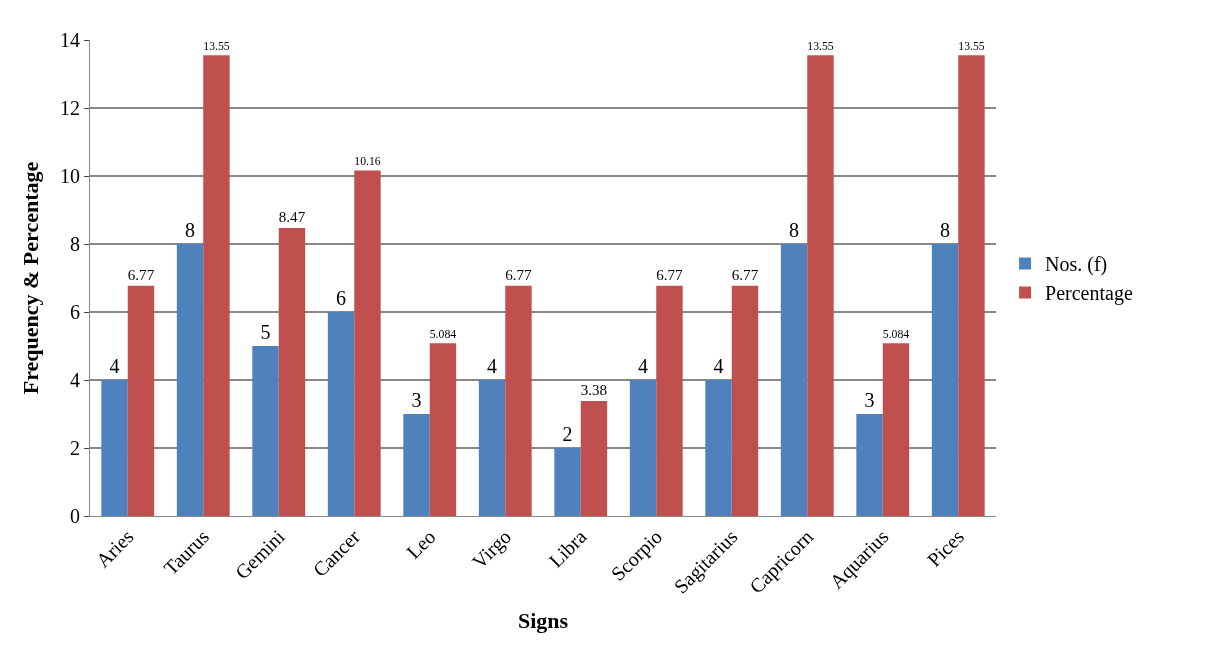  I want to click on x-tick-label: Virgo, so click(491, 549).